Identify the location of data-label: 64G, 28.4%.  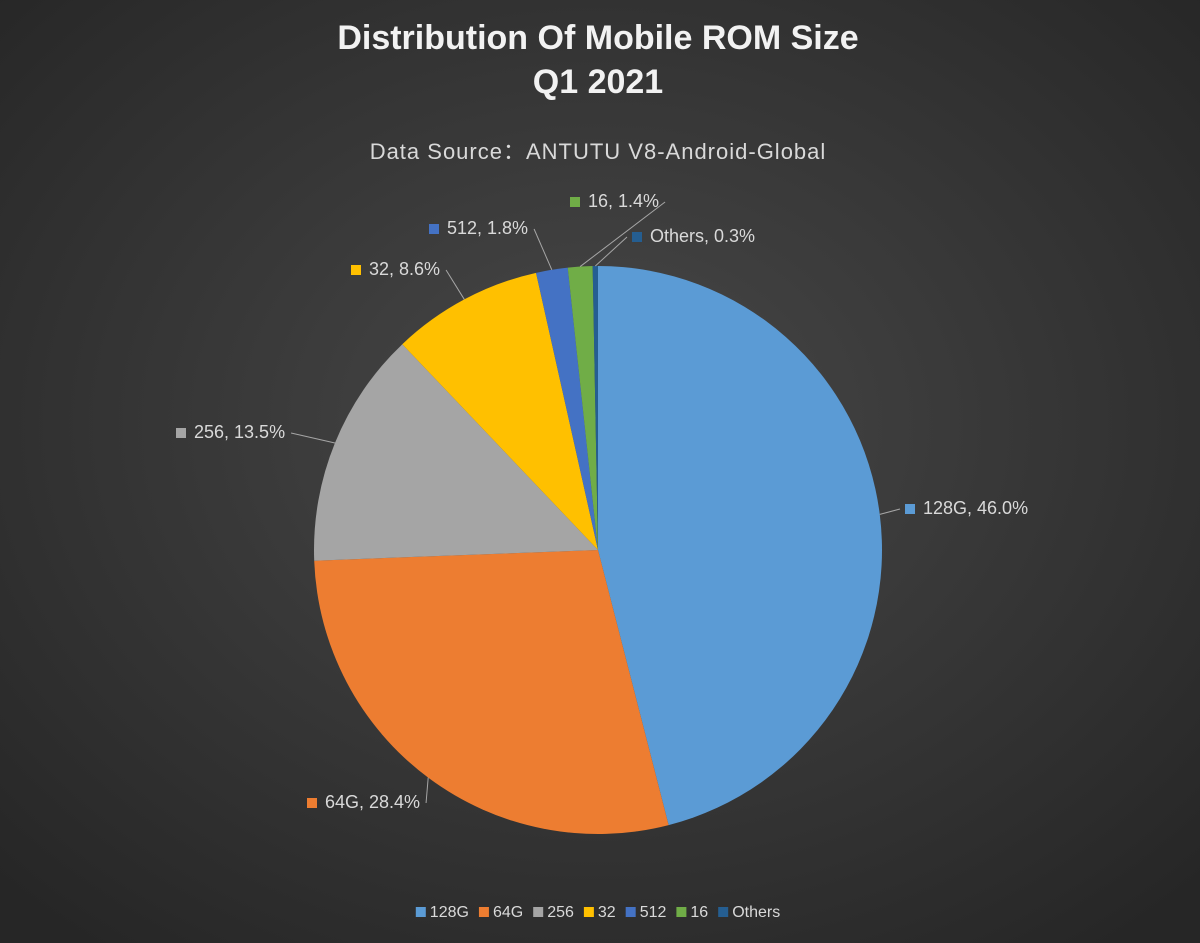
(372, 802).